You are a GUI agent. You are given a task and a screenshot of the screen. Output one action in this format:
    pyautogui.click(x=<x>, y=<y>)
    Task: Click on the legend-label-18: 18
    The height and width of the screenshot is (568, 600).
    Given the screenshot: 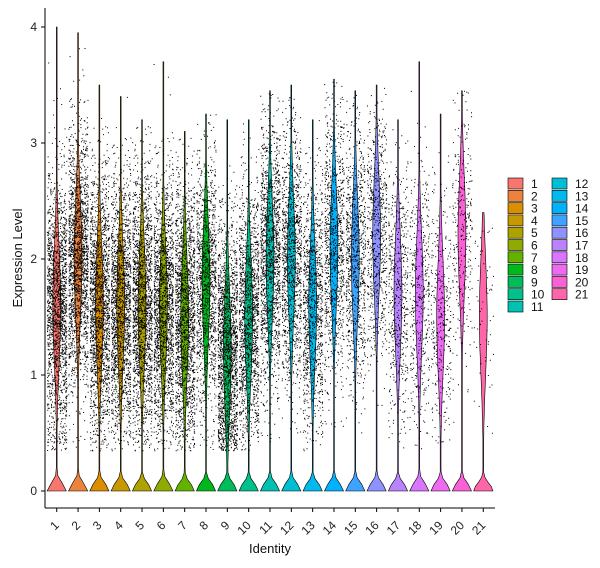 What is the action you would take?
    pyautogui.click(x=582, y=258)
    